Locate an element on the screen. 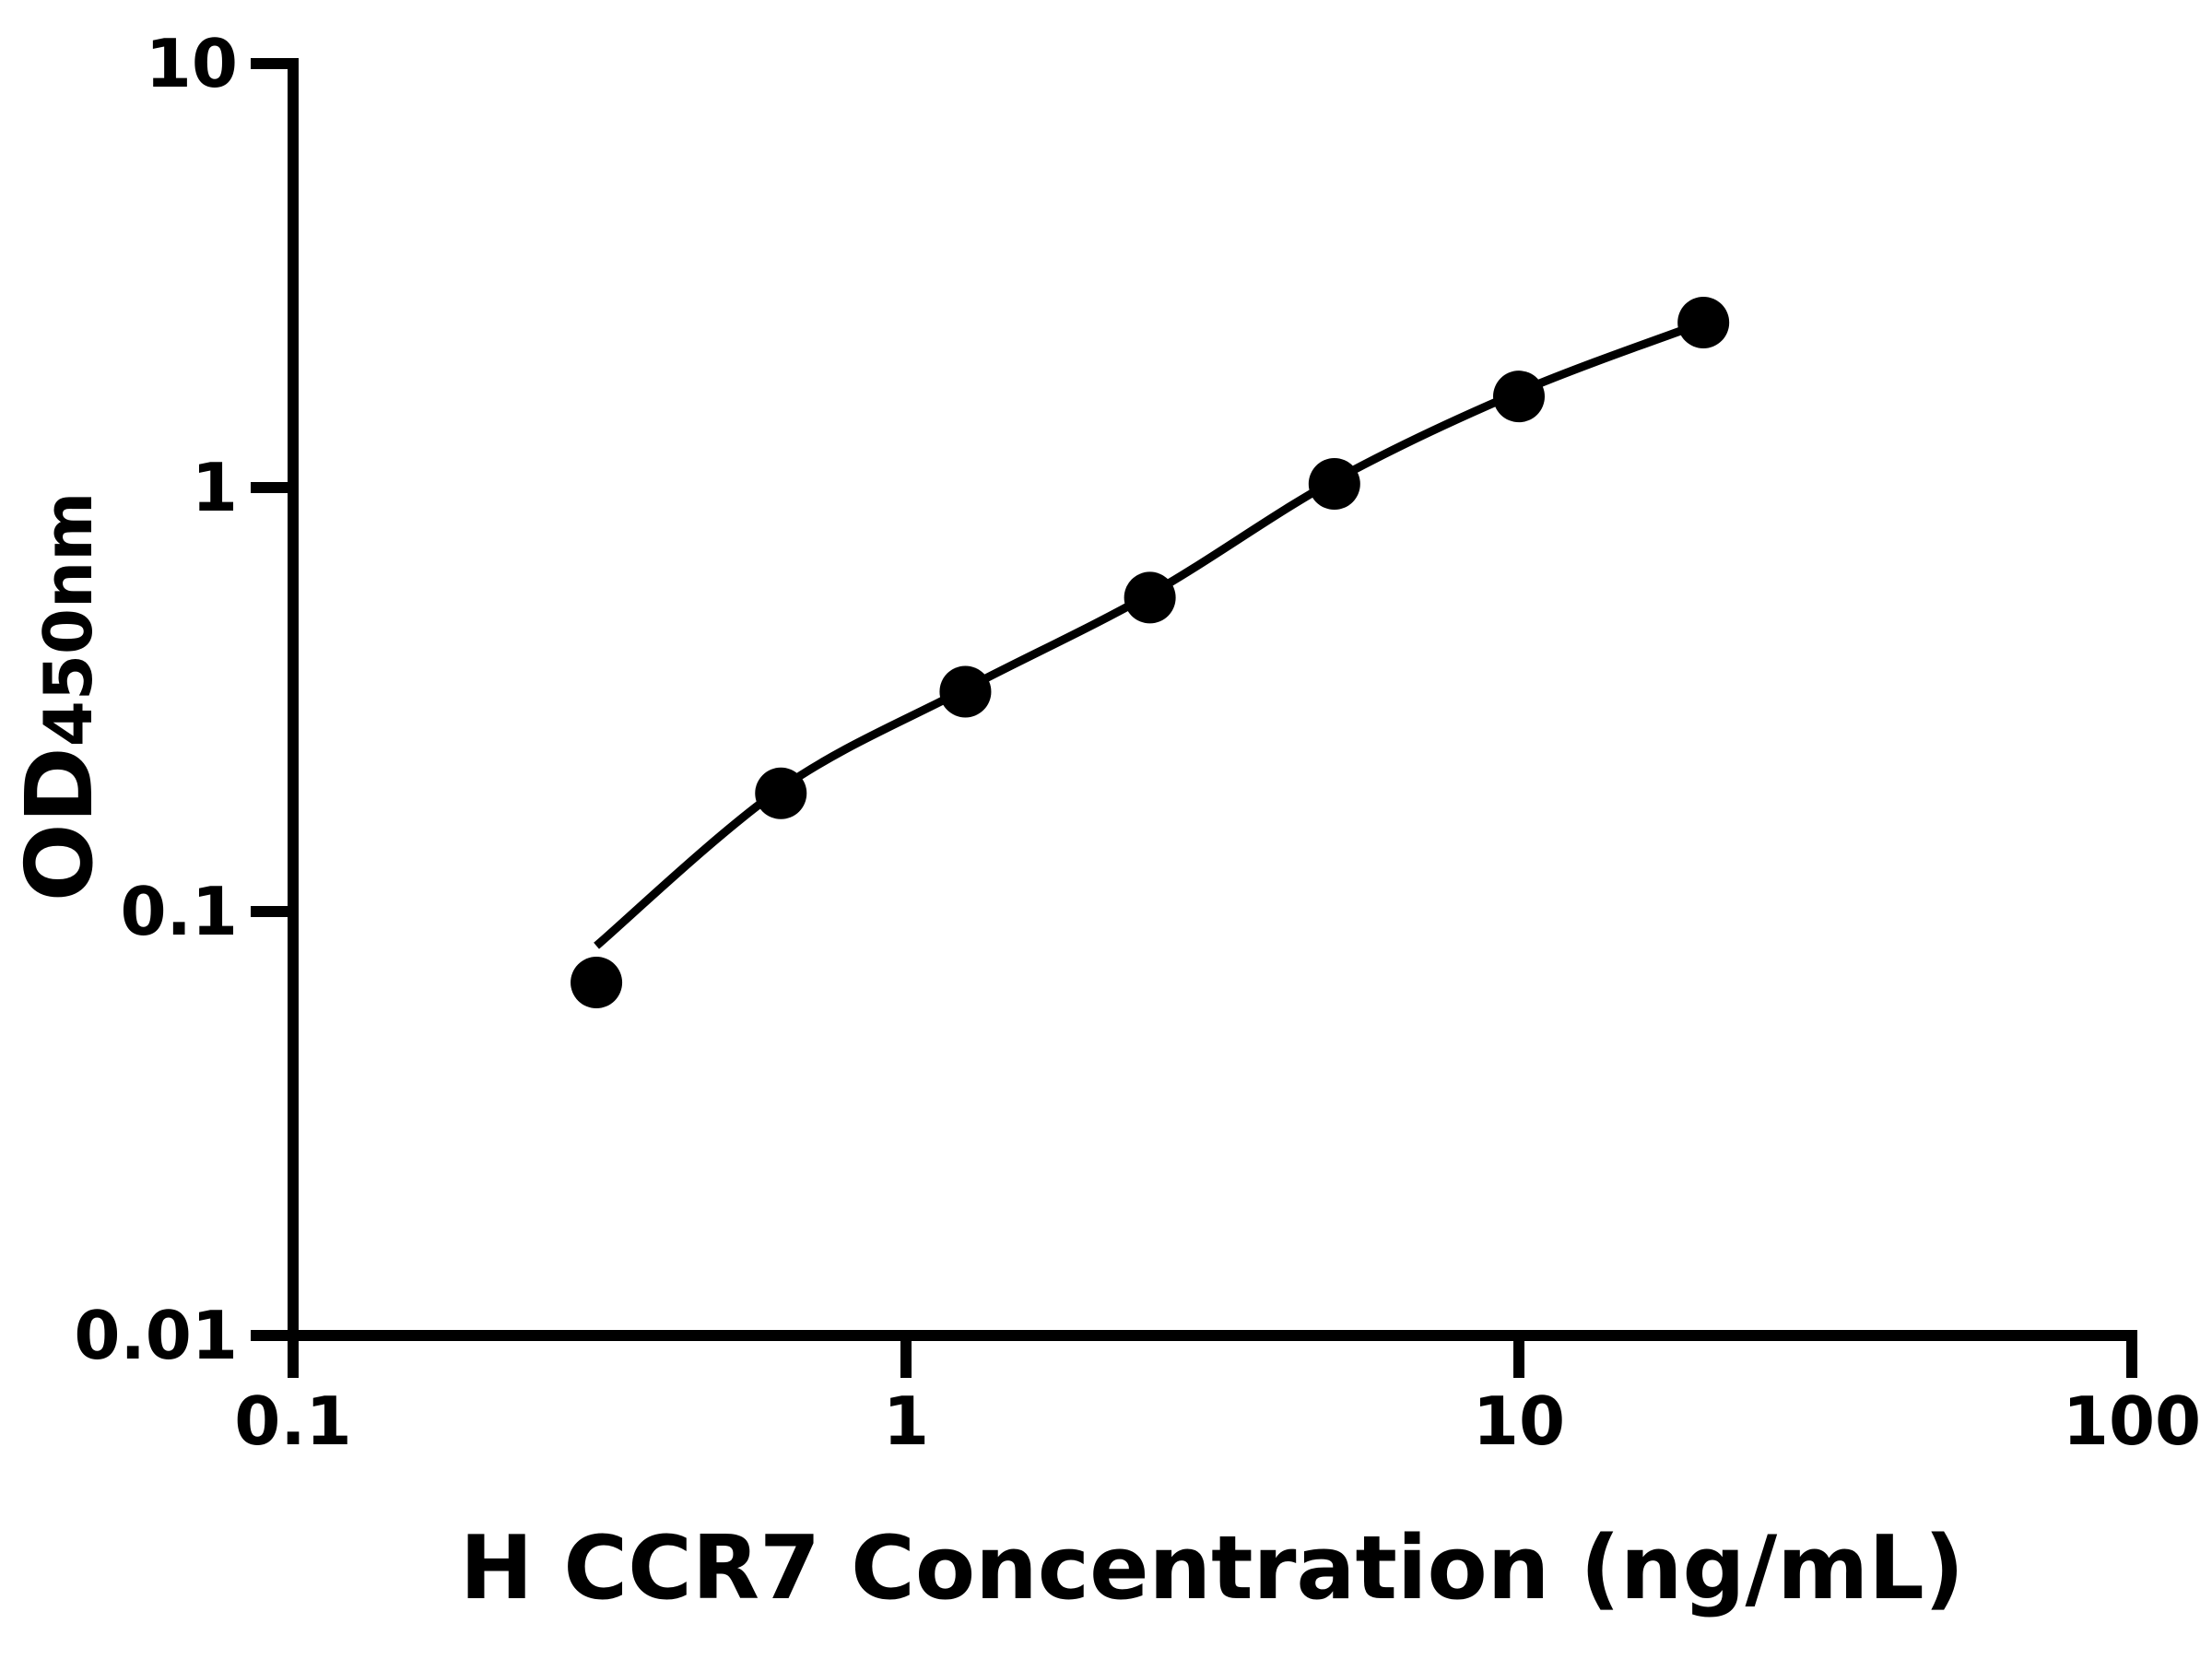 This screenshot has height=1659, width=2212. y-axis-title-sub: 450nm is located at coordinates (68, 619).